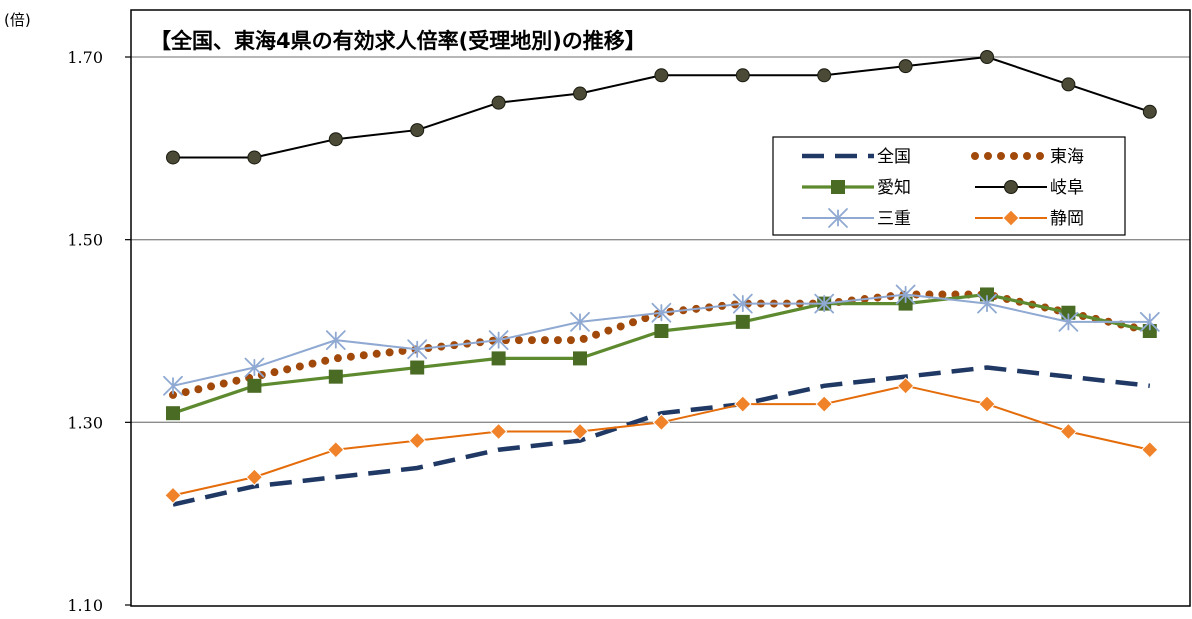 The image size is (1192, 619). What do you see at coordinates (856, 188) in the screenshot?
I see `legend-item-愛知: 愛知` at bounding box center [856, 188].